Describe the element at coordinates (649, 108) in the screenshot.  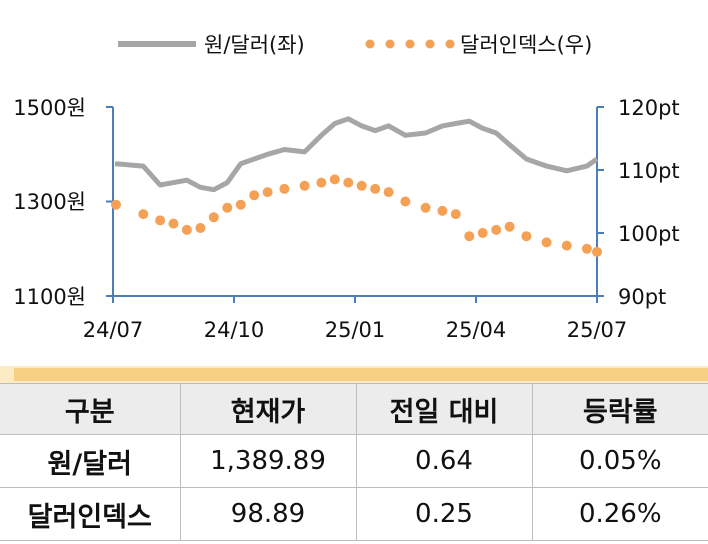
I see `y-right-tick-120: 120pt` at that location.